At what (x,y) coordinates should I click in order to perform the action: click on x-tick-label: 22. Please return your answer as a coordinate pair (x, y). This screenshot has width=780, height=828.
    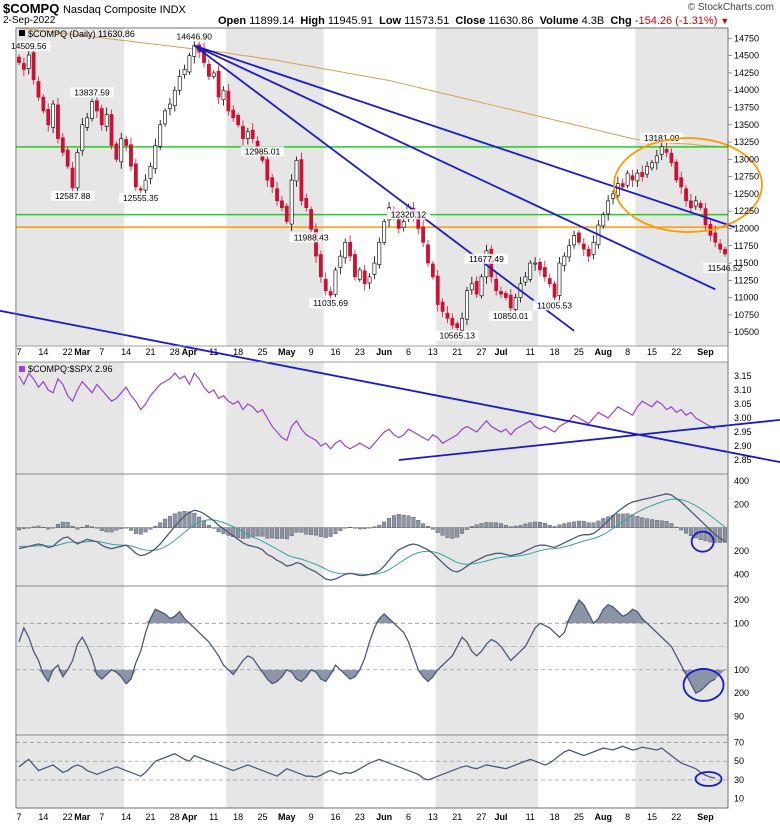
    Looking at the image, I should click on (676, 352).